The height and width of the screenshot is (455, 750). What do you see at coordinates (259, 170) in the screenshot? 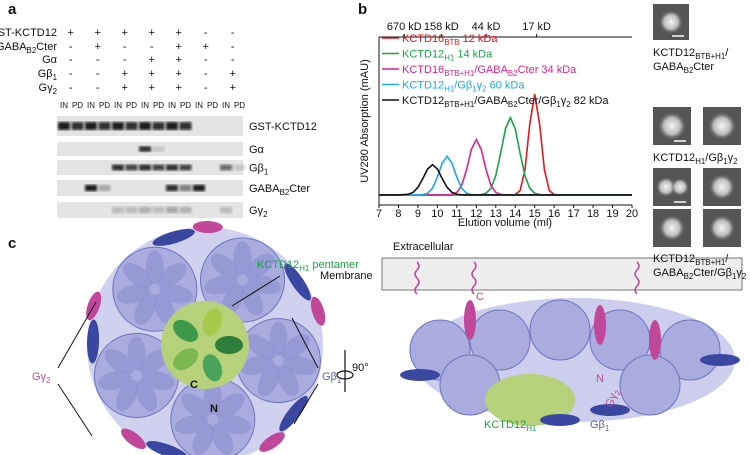
I see `blot-label: Gβ1` at bounding box center [259, 170].